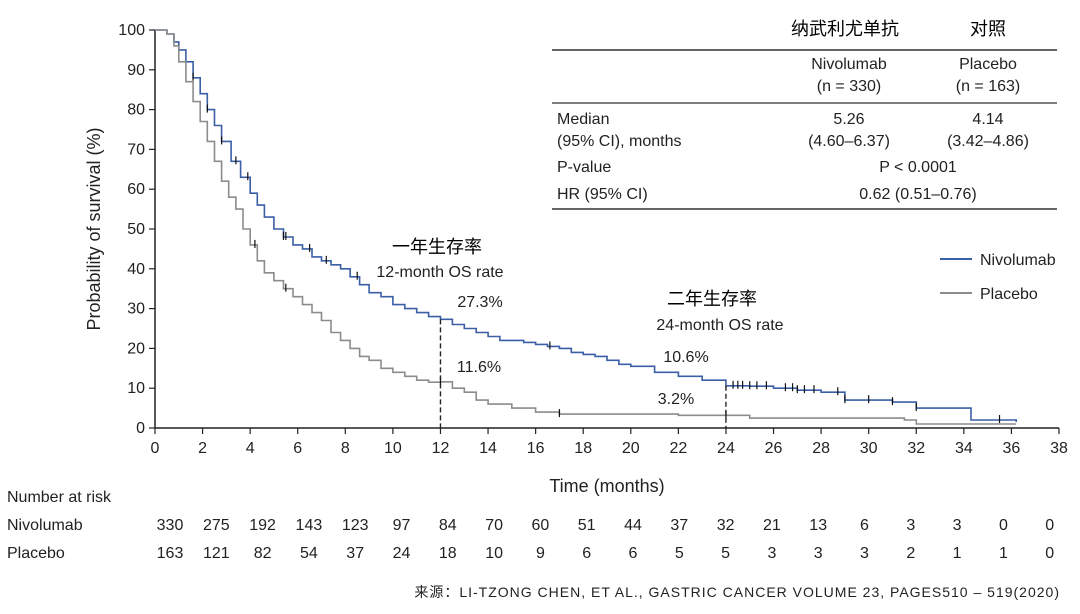 This screenshot has height=614, width=1080. I want to click on annot-pla-one_year: 11.6%, so click(479, 367).